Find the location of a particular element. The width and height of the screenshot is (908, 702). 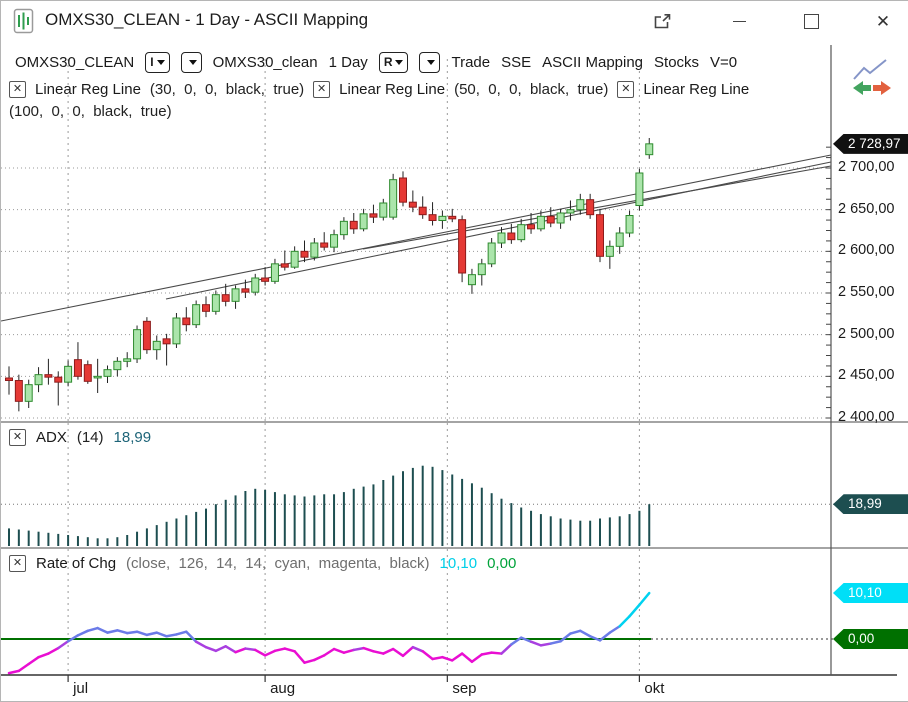

reg-line-100-checkbox: ✕ is located at coordinates (626, 89).